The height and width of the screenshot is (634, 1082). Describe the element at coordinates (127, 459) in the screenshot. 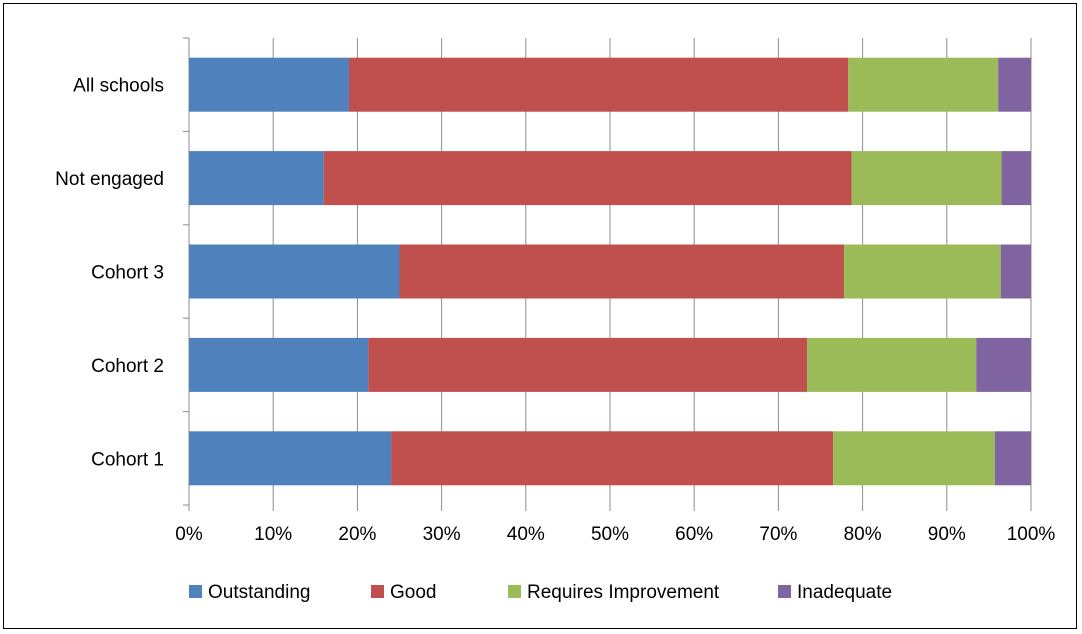

I see `y-tick-label: Cohort 1` at that location.